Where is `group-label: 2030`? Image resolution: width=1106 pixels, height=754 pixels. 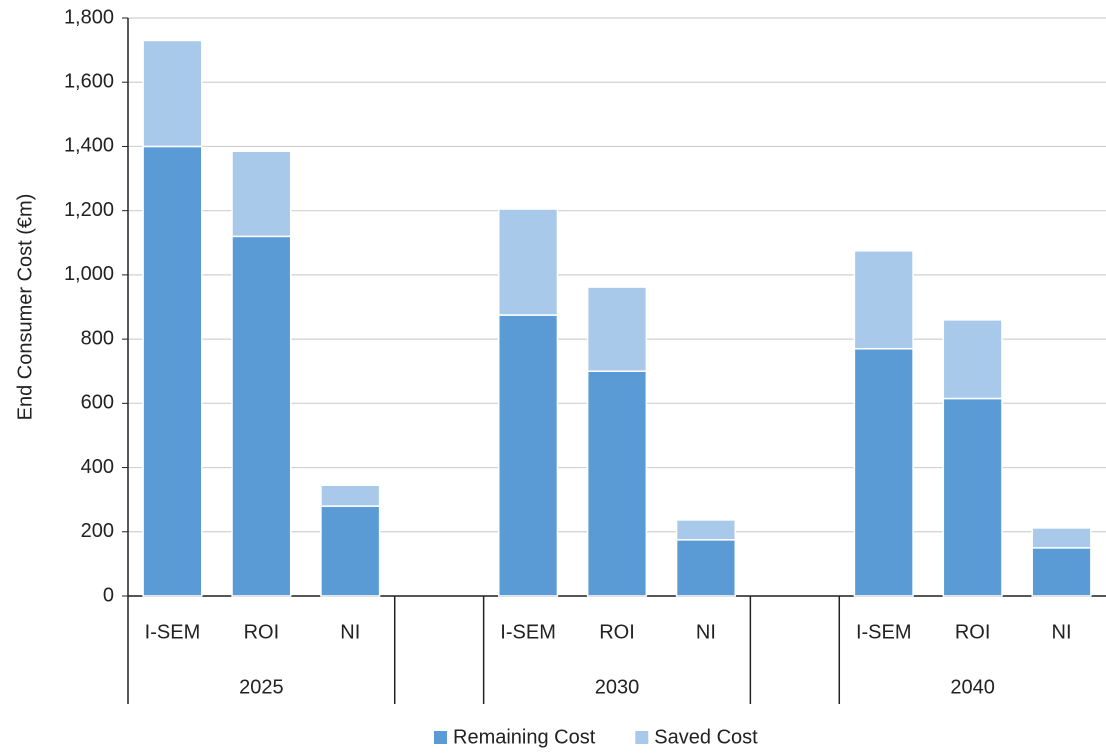 group-label: 2030 is located at coordinates (617, 687).